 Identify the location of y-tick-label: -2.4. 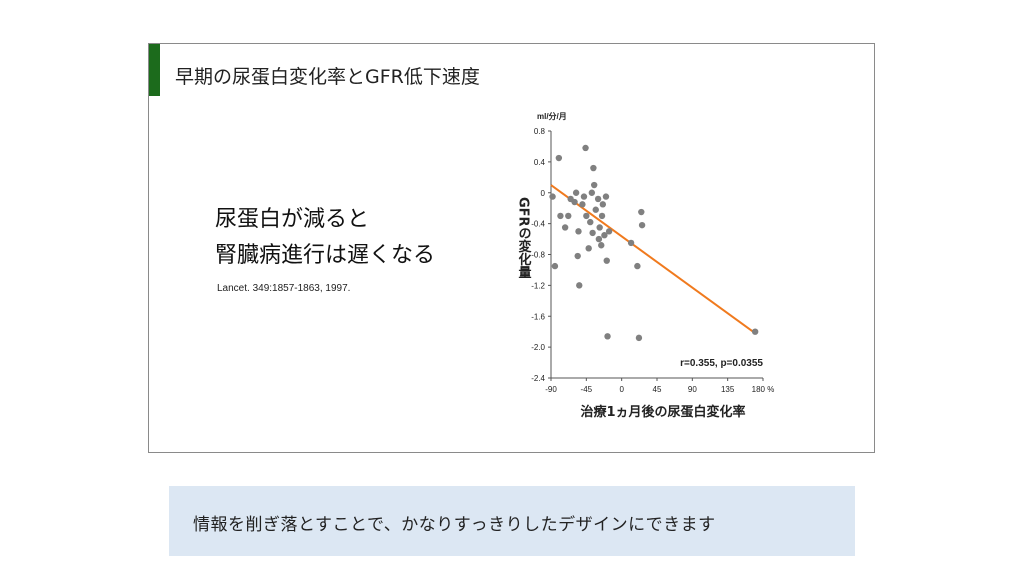
(538, 378).